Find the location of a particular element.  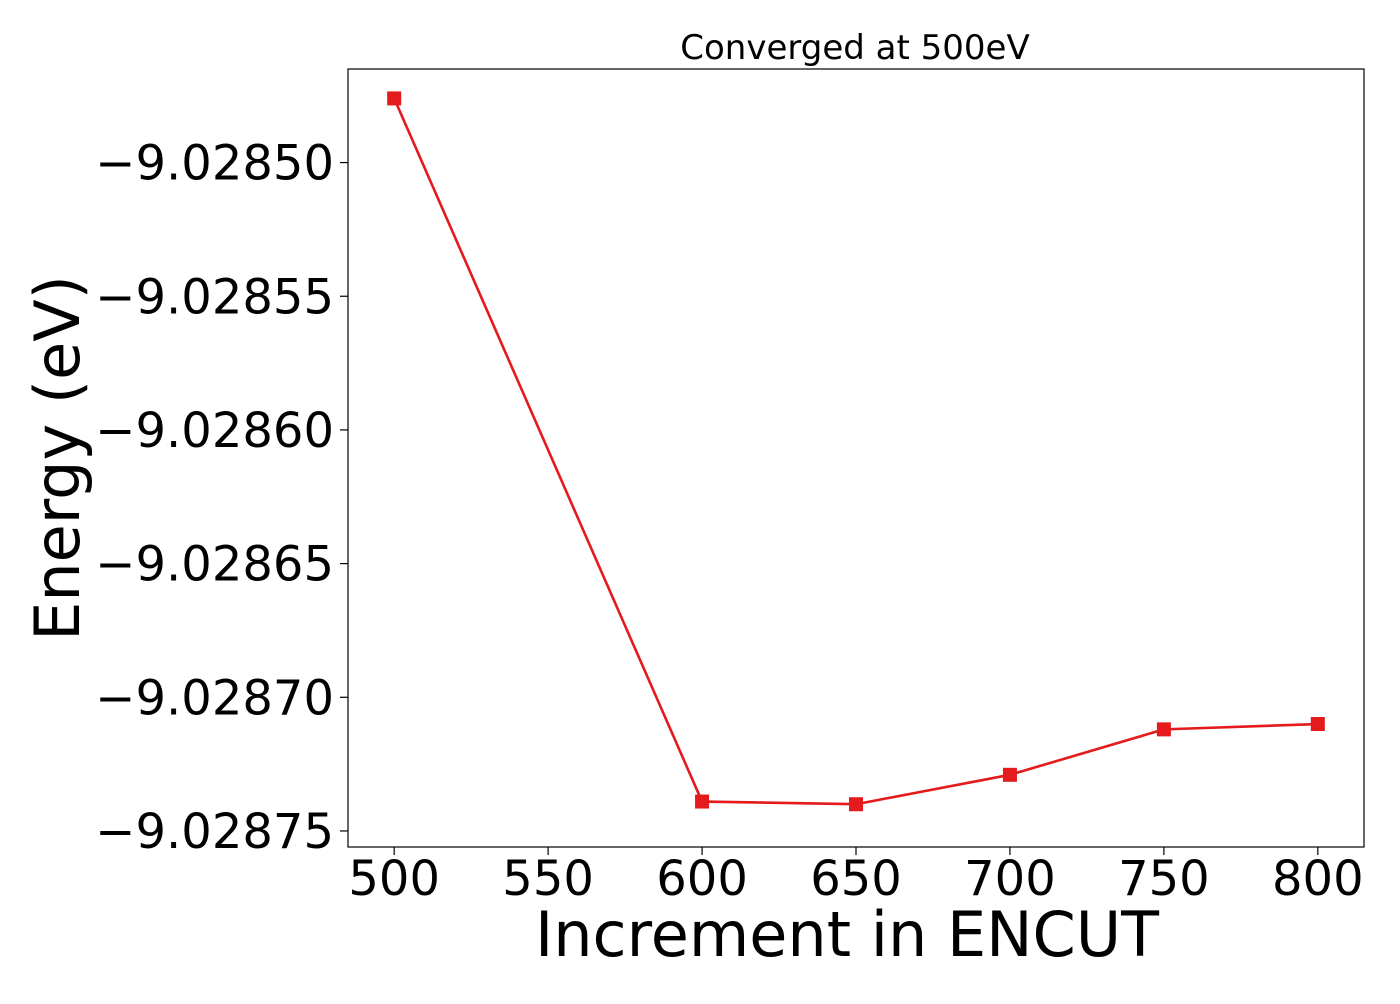

chart-title: Converged at 500eV is located at coordinates (854, 48).